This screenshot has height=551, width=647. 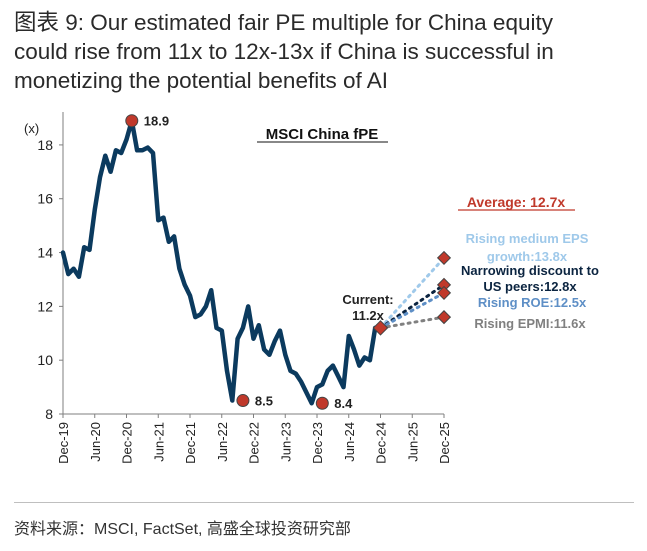 I want to click on data-label: 8.4, so click(x=343, y=403).